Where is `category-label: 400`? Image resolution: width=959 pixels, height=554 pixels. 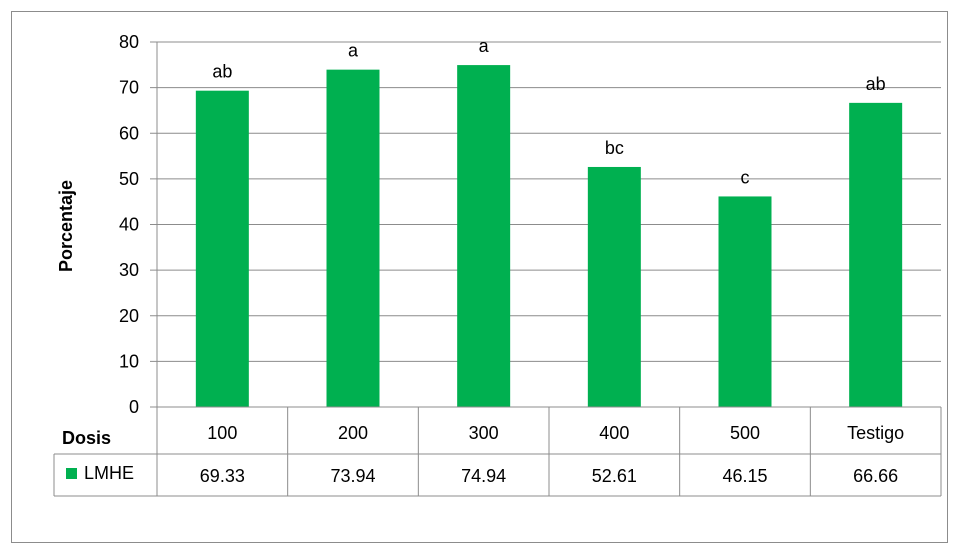 category-label: 400 is located at coordinates (614, 433).